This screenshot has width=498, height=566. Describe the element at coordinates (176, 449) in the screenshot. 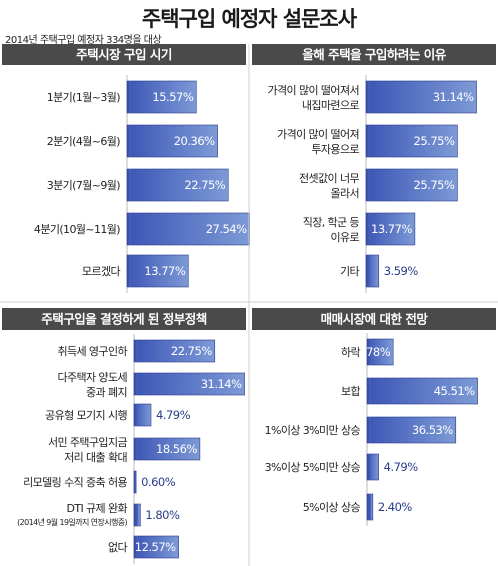

I see `bar-value-label: 18.56%` at that location.